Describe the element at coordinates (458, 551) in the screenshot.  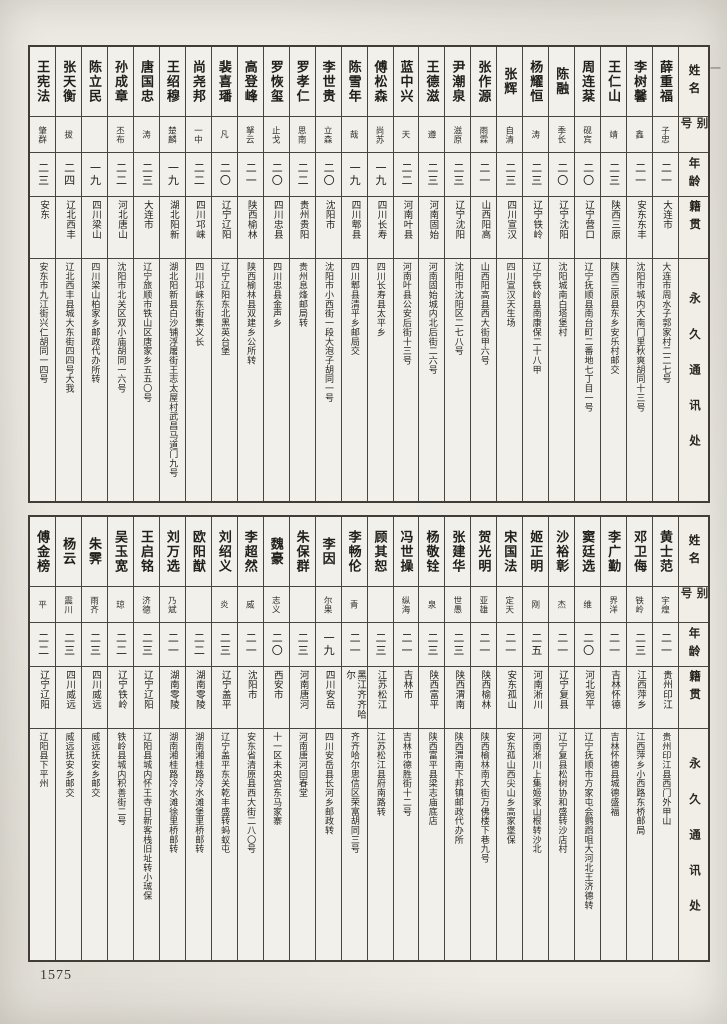
I see `name-text: 张建华` at that location.